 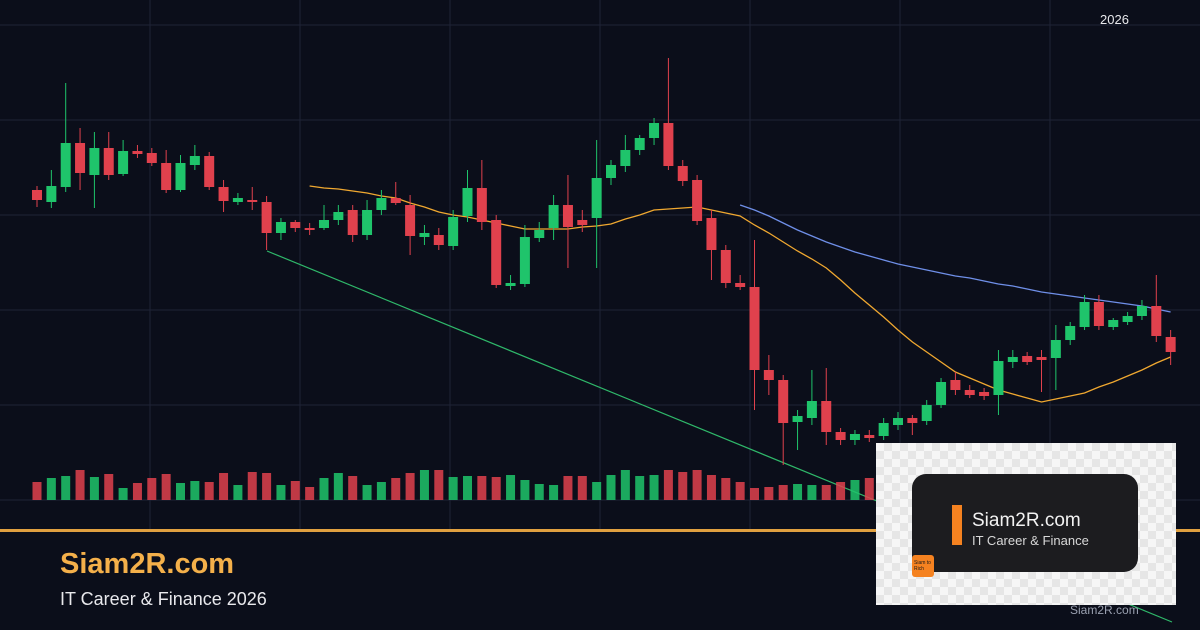 What do you see at coordinates (955, 258) in the screenshot?
I see `moving-average` at bounding box center [955, 258].